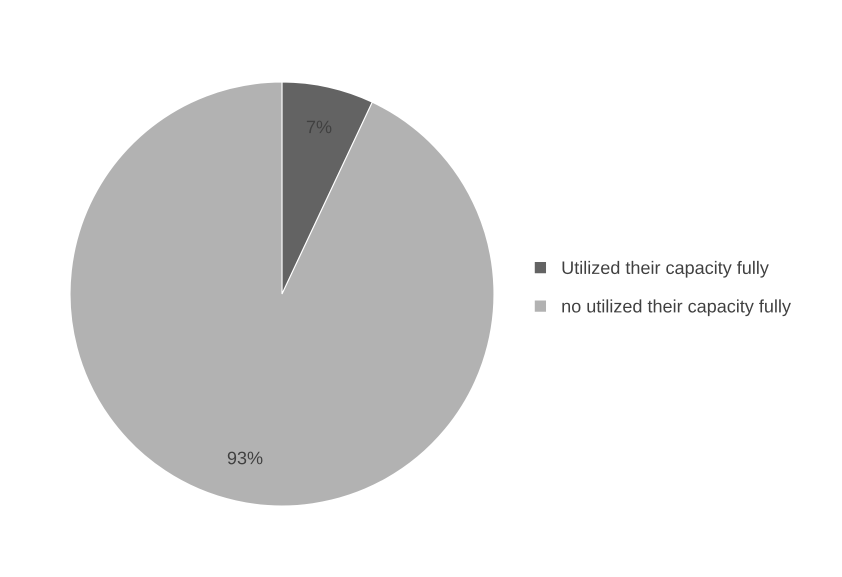  I want to click on legend-label: Utilized their capacity fully, so click(665, 269).